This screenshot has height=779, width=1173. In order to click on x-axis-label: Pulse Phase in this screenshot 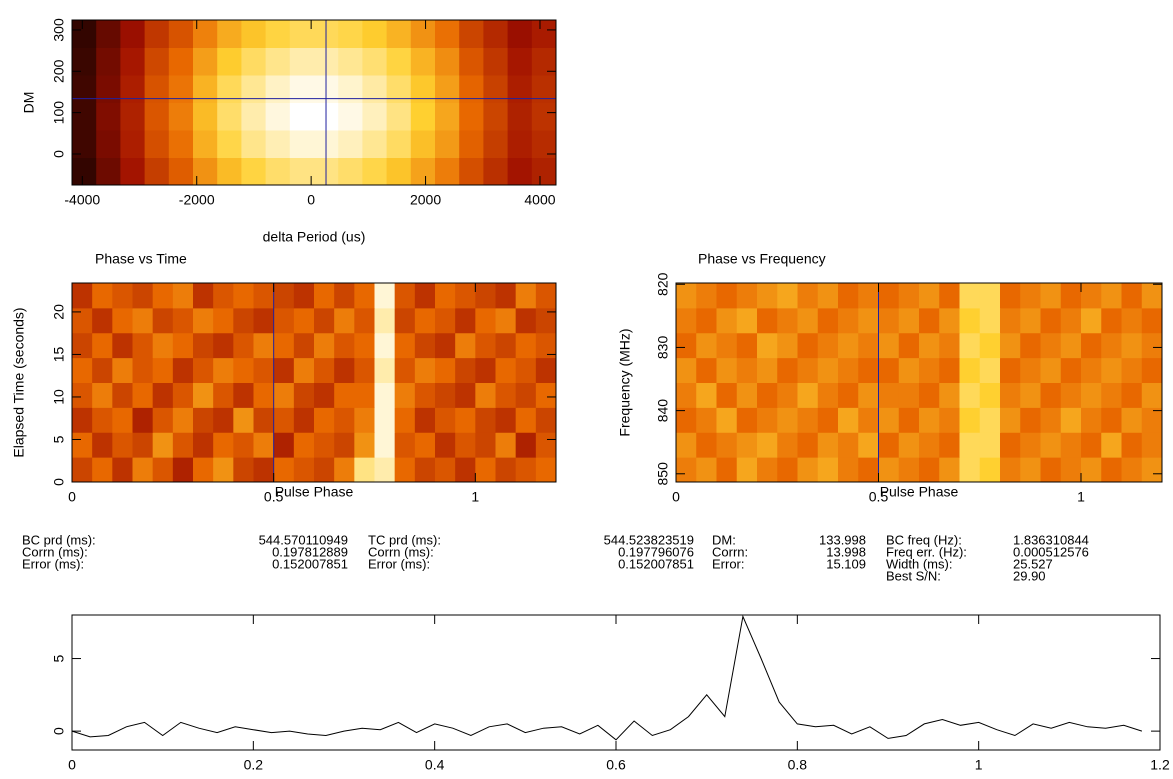, I will do `click(919, 492)`.